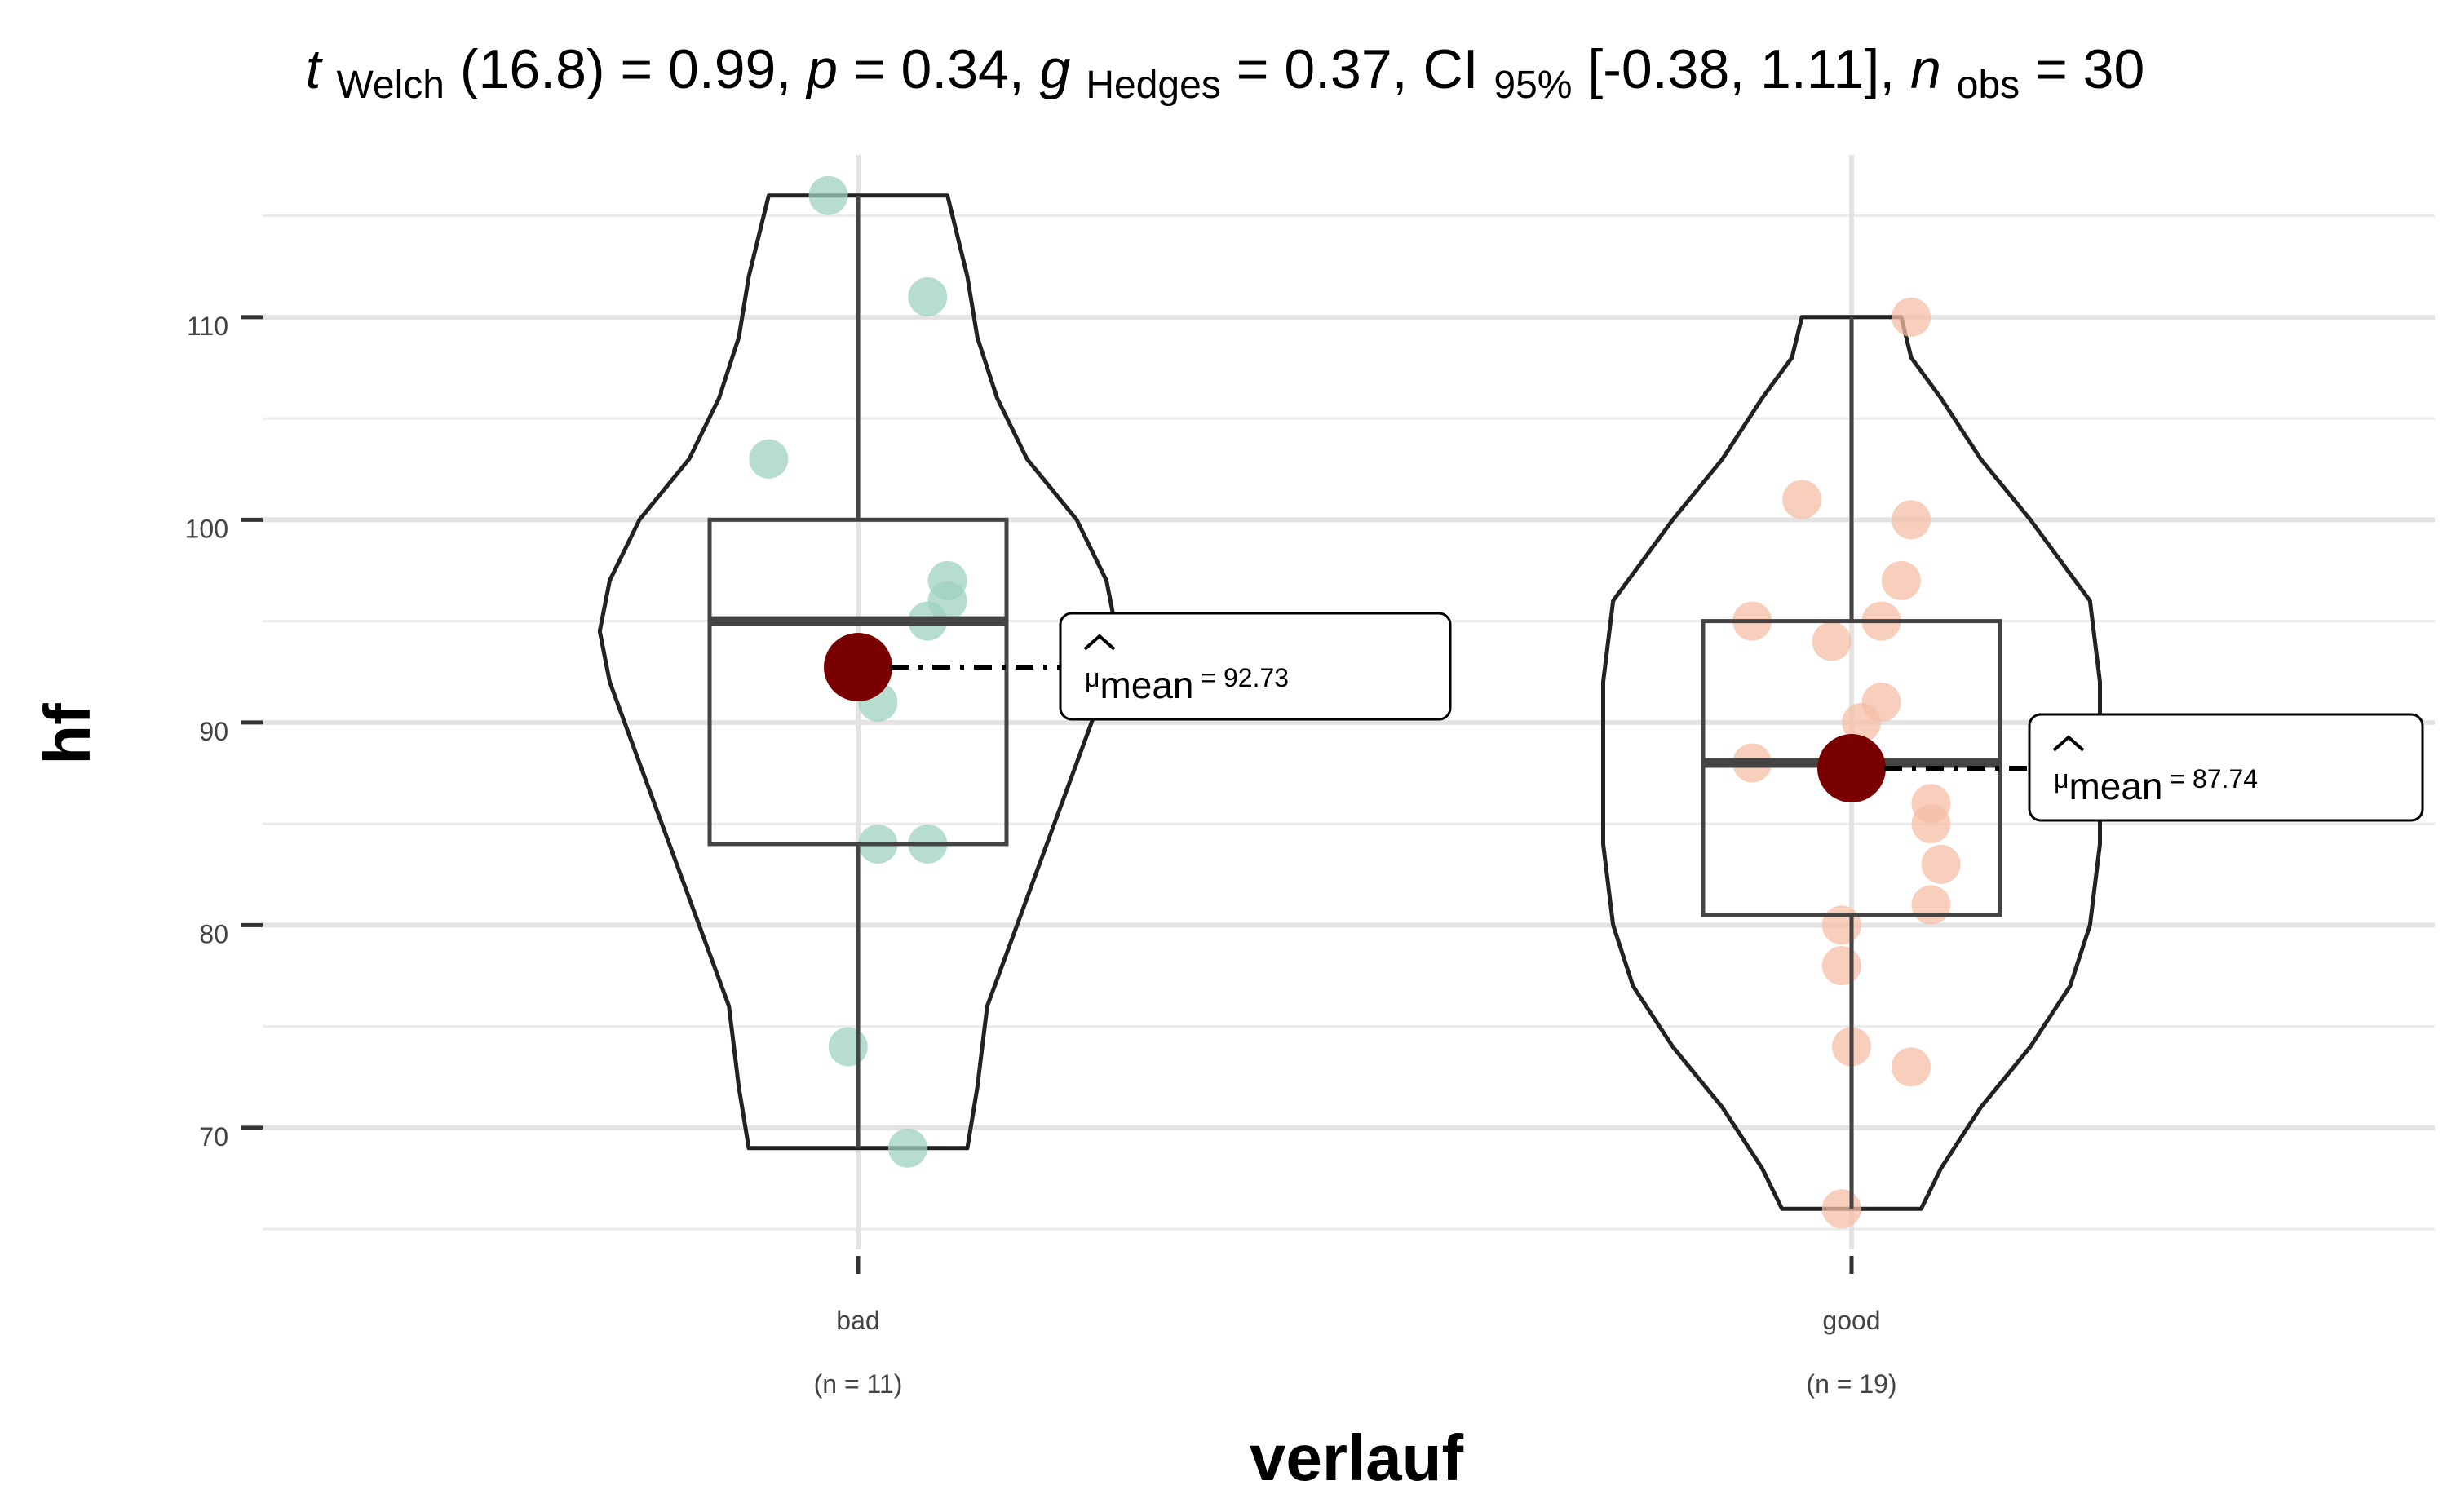 This screenshot has width=2447, height=1512. Describe the element at coordinates (207, 326) in the screenshot. I see `y-tick-label: 110` at that location.